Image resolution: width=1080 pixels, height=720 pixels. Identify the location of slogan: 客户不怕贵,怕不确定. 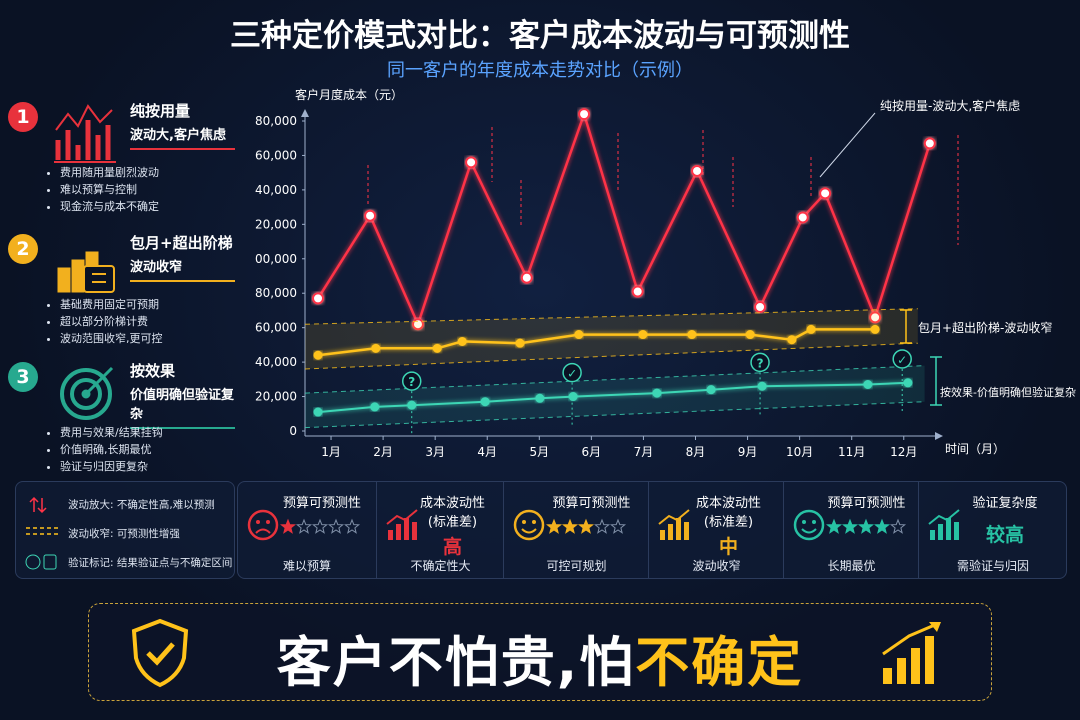
(540, 657).